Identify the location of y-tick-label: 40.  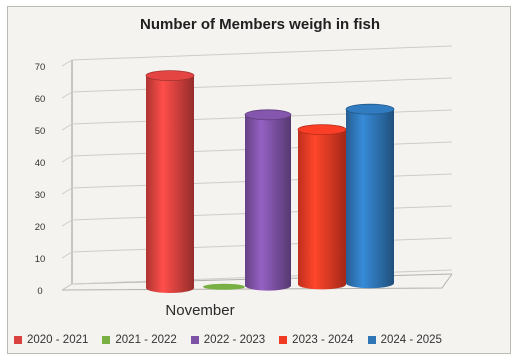
(40, 163).